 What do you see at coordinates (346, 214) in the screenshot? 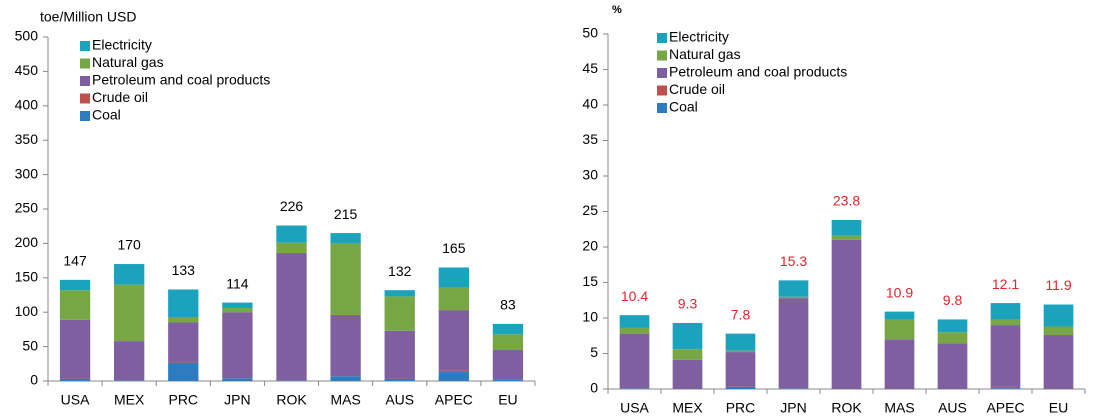
I see `total-label: 215` at bounding box center [346, 214].